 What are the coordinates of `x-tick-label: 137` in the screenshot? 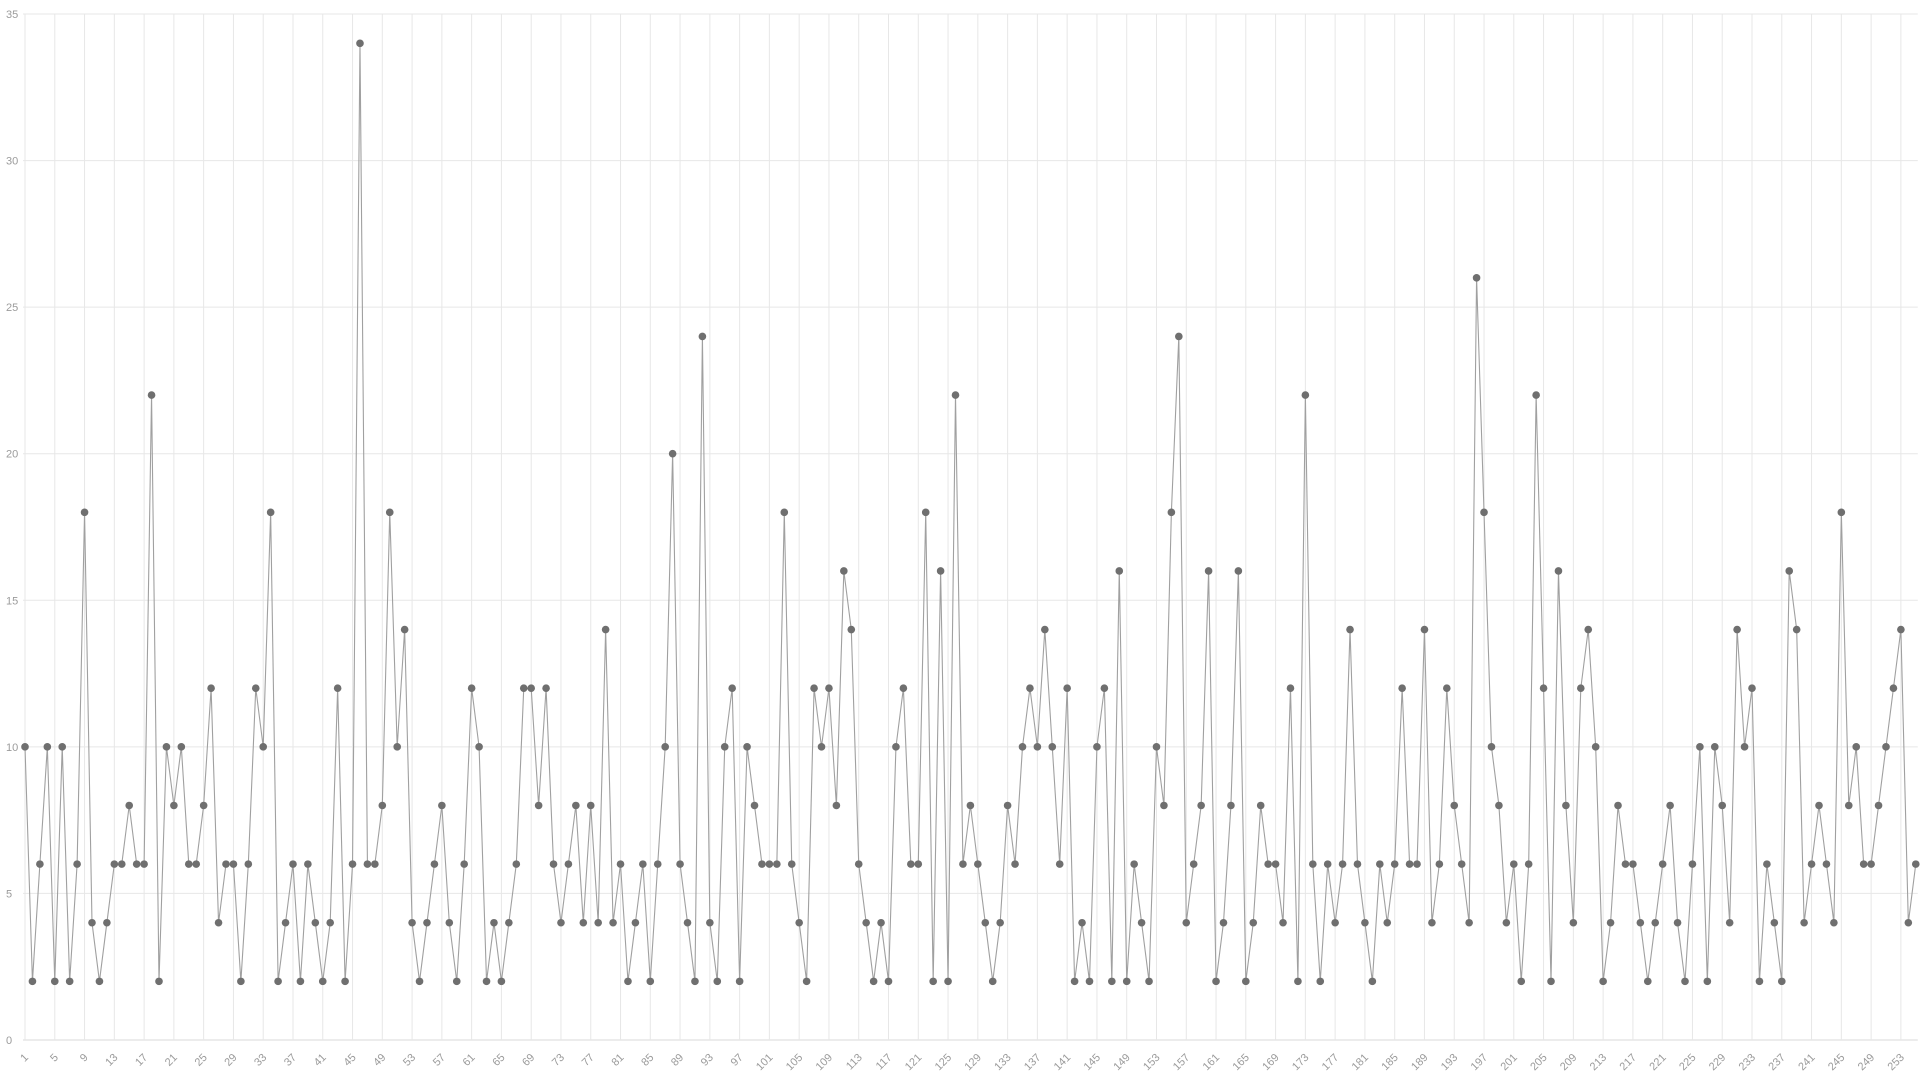 It's located at (1032, 1062).